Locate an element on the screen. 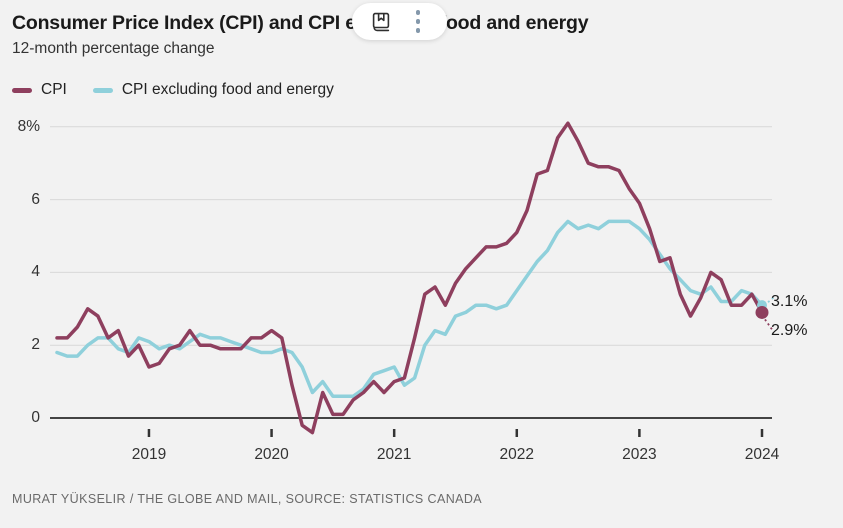 The width and height of the screenshot is (843, 528). x-axis-label: 2020 is located at coordinates (271, 454).